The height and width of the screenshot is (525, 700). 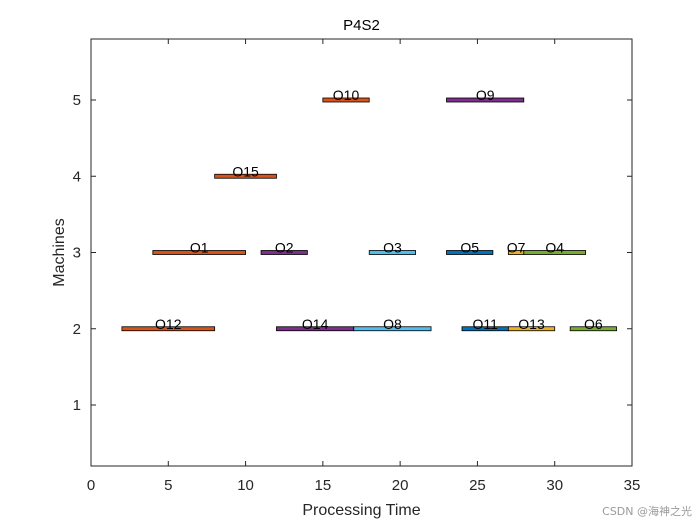 What do you see at coordinates (477, 485) in the screenshot?
I see `x-tick-label: 25` at bounding box center [477, 485].